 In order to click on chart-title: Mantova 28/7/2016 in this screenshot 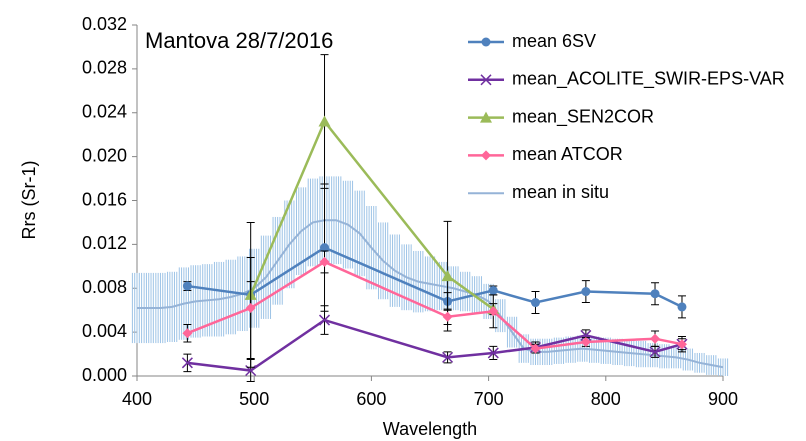, I will do `click(239, 40)`.